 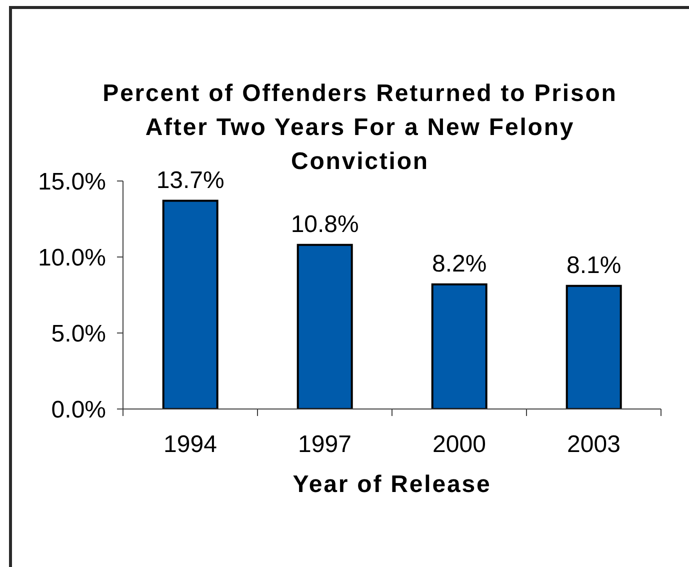 I want to click on x-tick-label: 1997, so click(x=325, y=444).